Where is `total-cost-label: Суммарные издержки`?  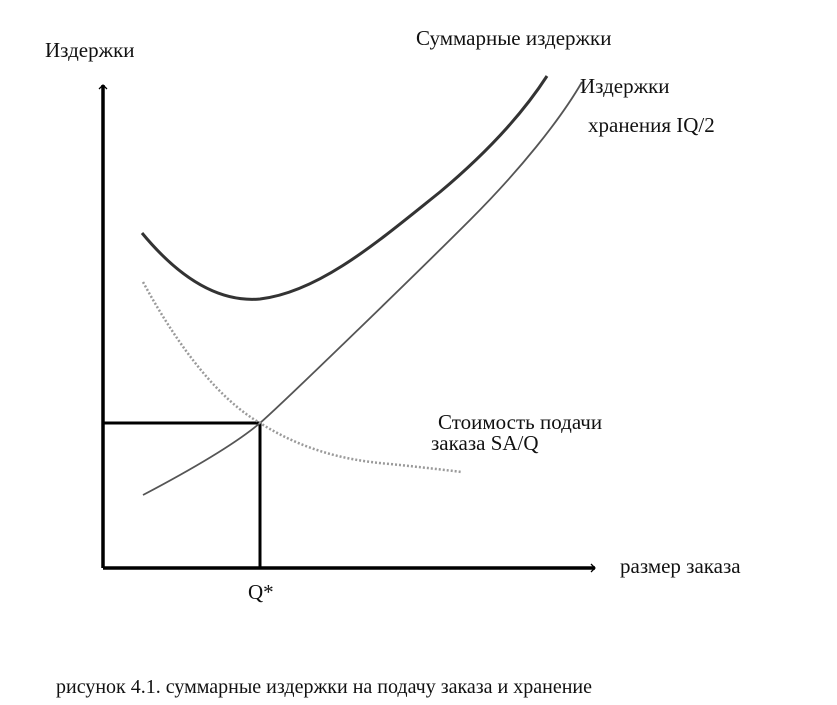
total-cost-label: Суммарные издержки is located at coordinates (514, 38).